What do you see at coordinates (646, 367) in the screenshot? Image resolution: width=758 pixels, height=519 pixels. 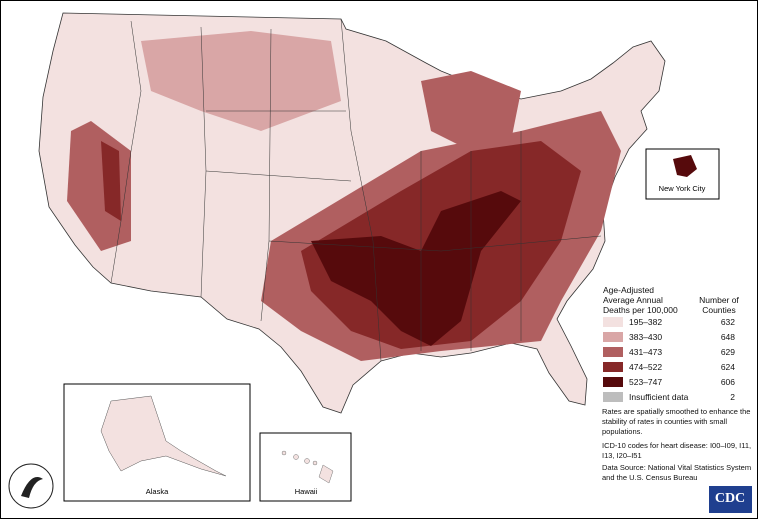 I see `legend-label: 474–522` at bounding box center [646, 367].